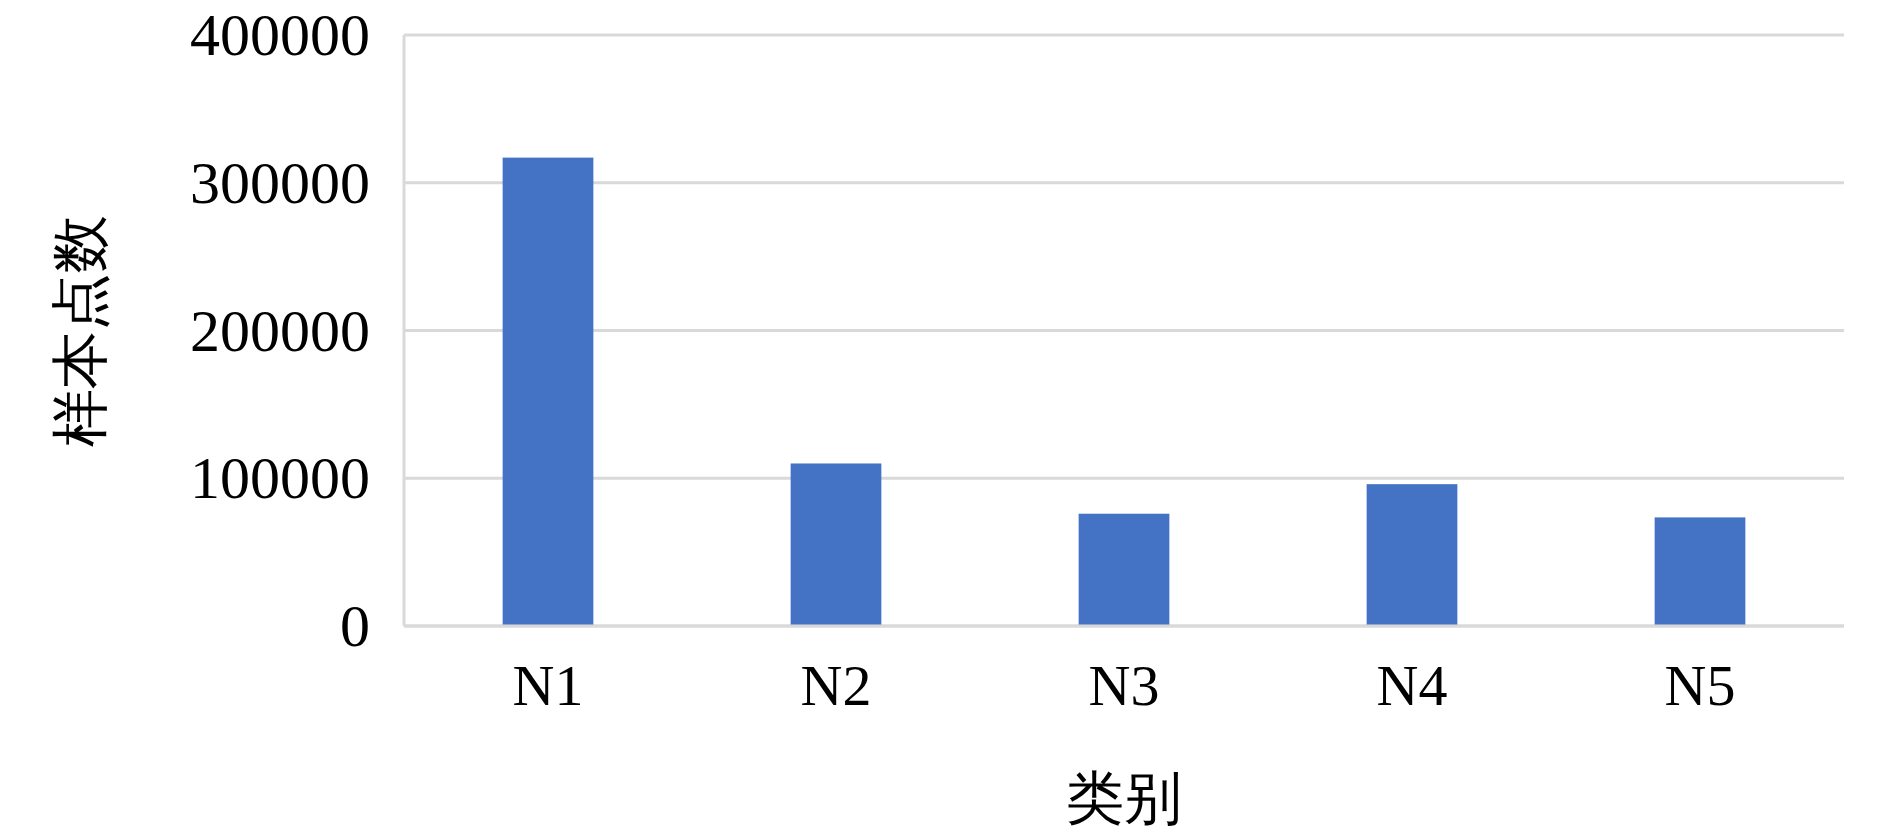 The image size is (1890, 833). What do you see at coordinates (280, 330) in the screenshot?
I see `y-tick-label: 200000` at bounding box center [280, 330].